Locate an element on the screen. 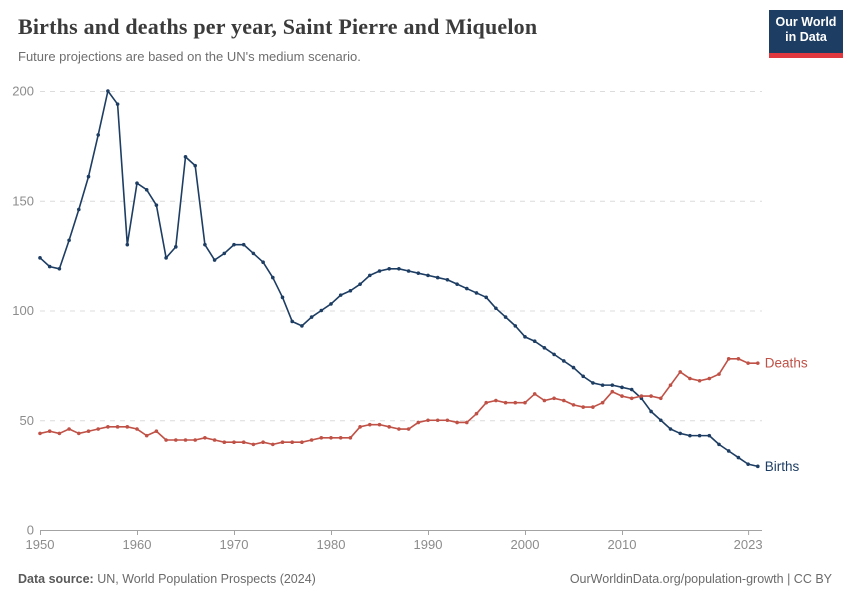 The image size is (850, 600). births-point-1975 is located at coordinates (282, 297).